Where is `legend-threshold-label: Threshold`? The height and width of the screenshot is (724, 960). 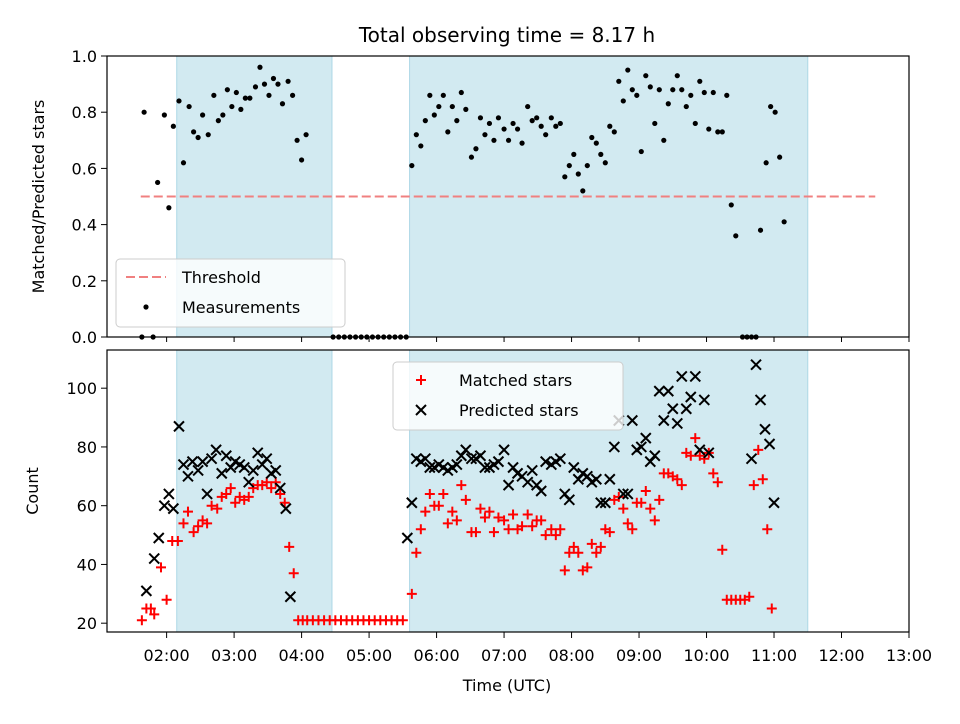
legend-threshold-label: Threshold is located at coordinates (221, 277).